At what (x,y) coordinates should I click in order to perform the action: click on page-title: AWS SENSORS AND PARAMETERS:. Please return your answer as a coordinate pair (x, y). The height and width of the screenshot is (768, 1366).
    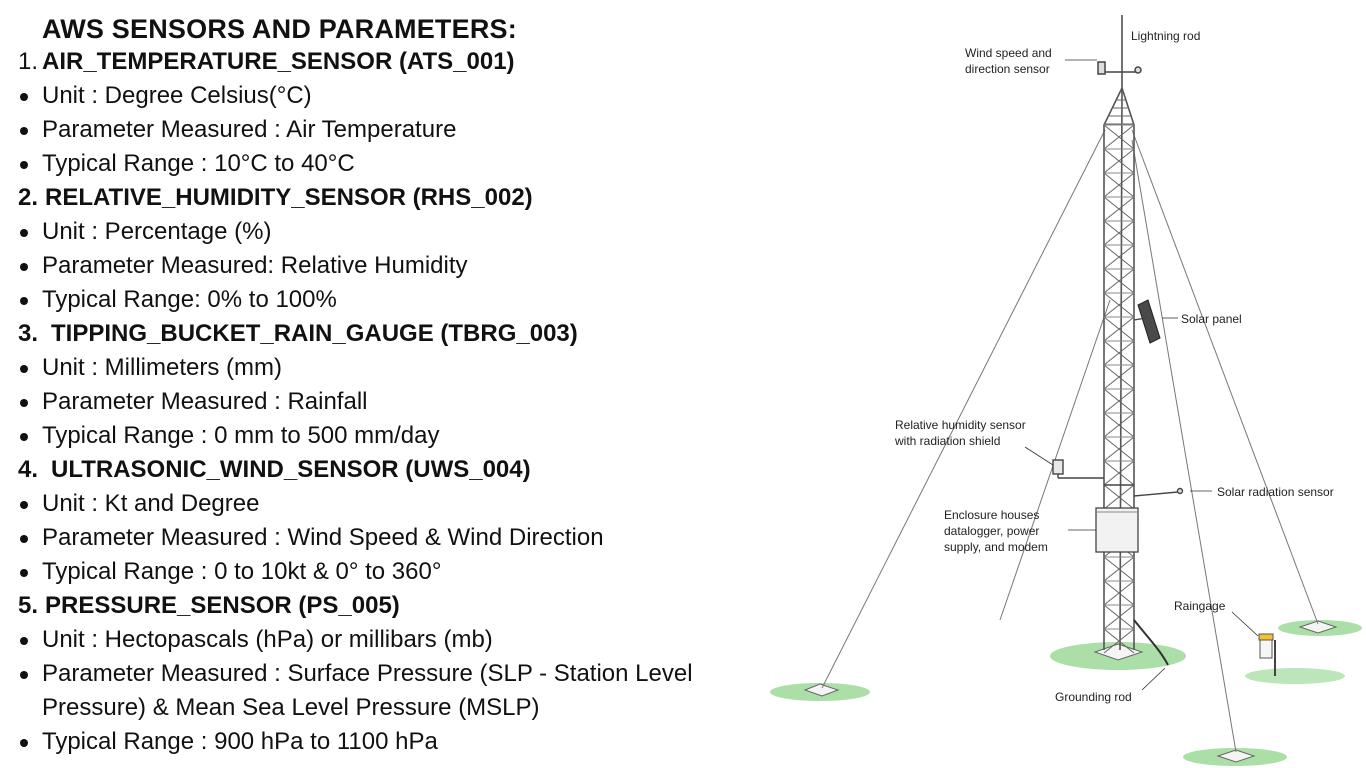
    Looking at the image, I should click on (279, 29).